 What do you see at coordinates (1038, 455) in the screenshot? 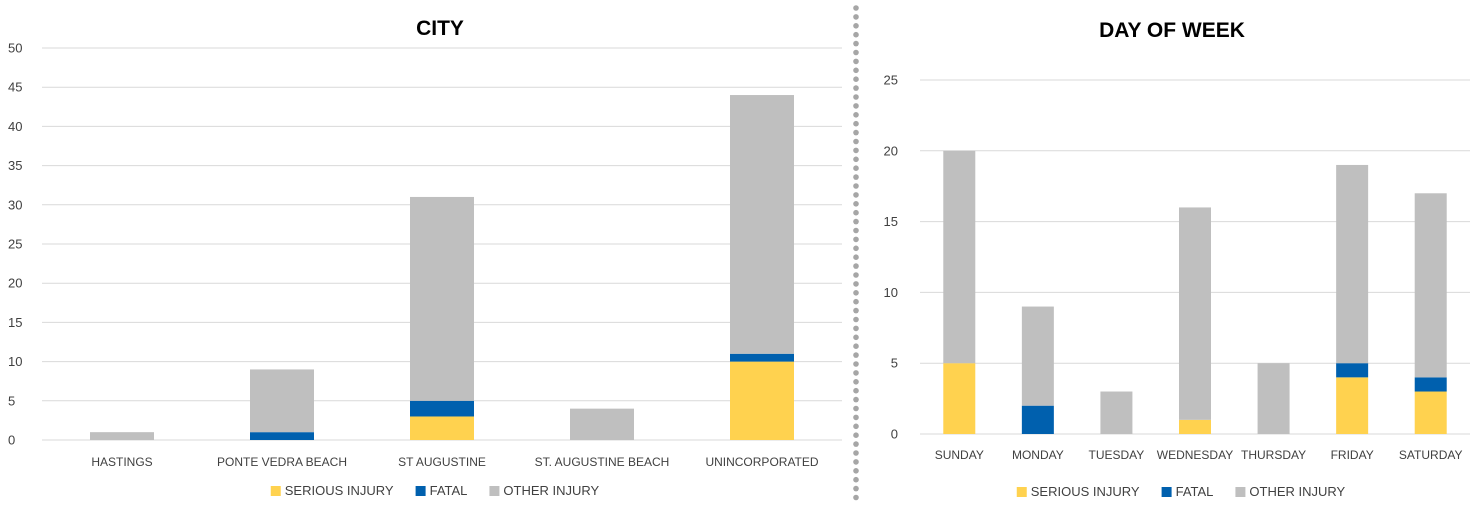
I see `x-tick-label: MONDAY` at bounding box center [1038, 455].